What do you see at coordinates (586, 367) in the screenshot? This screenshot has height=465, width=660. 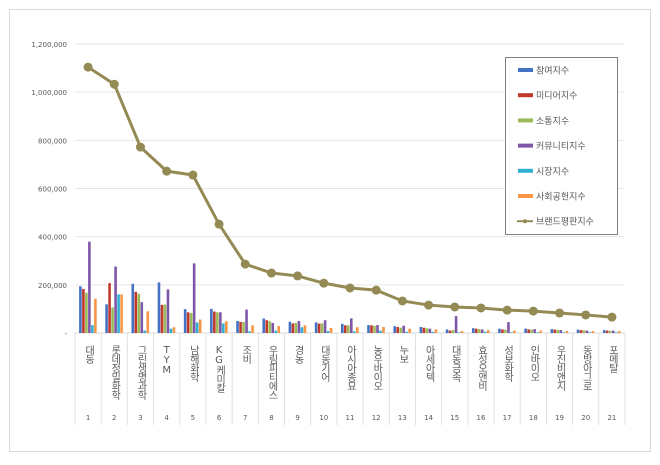 I see `category-label: 동방아그로` at bounding box center [586, 367].